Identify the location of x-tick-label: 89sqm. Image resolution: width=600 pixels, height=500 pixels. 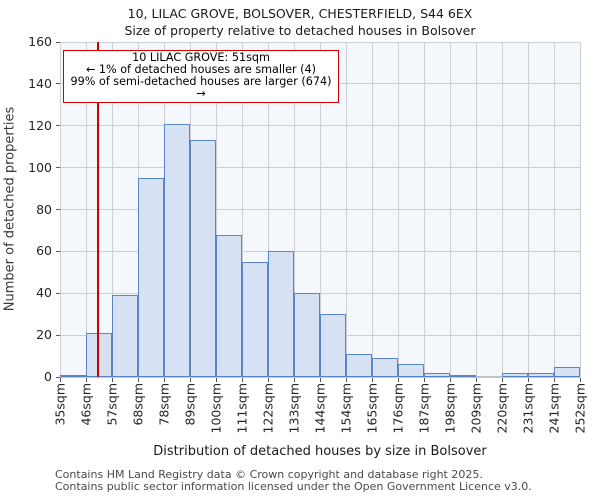
(190, 404).